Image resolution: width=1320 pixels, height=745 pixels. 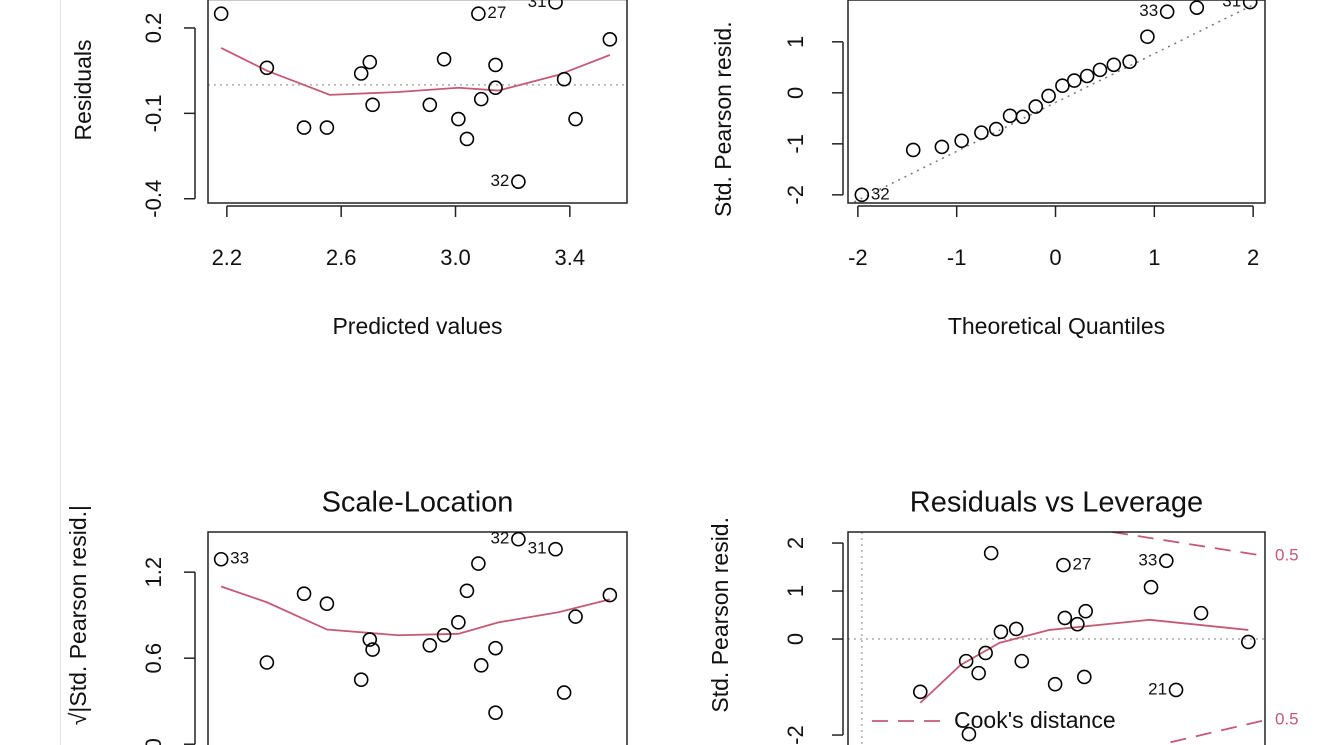 What do you see at coordinates (1217, 731) in the screenshot?
I see `cooks-line` at bounding box center [1217, 731].